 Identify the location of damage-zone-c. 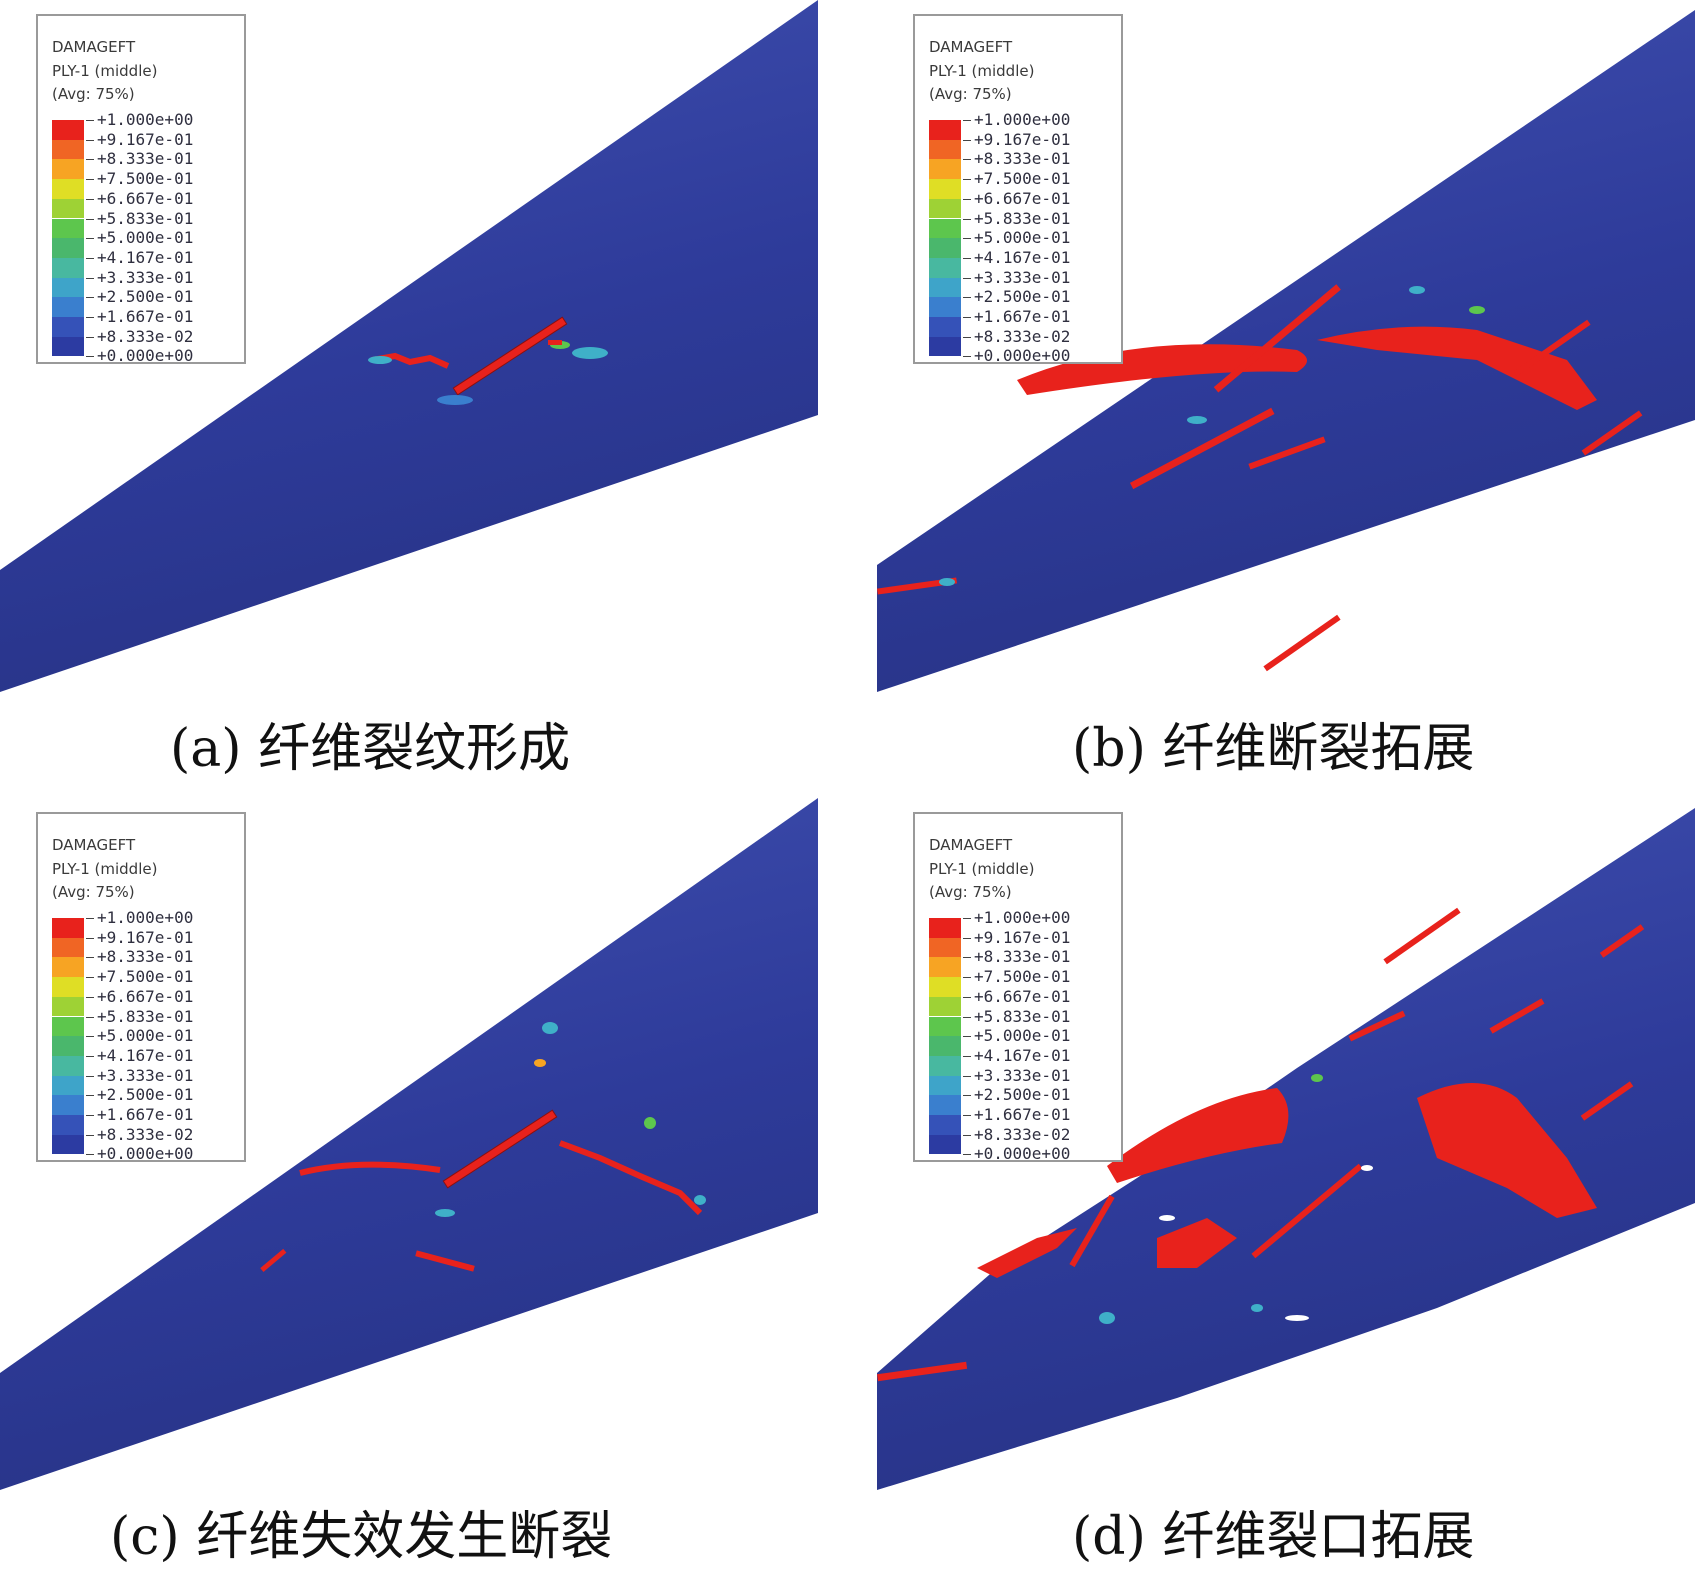
(483, 1147).